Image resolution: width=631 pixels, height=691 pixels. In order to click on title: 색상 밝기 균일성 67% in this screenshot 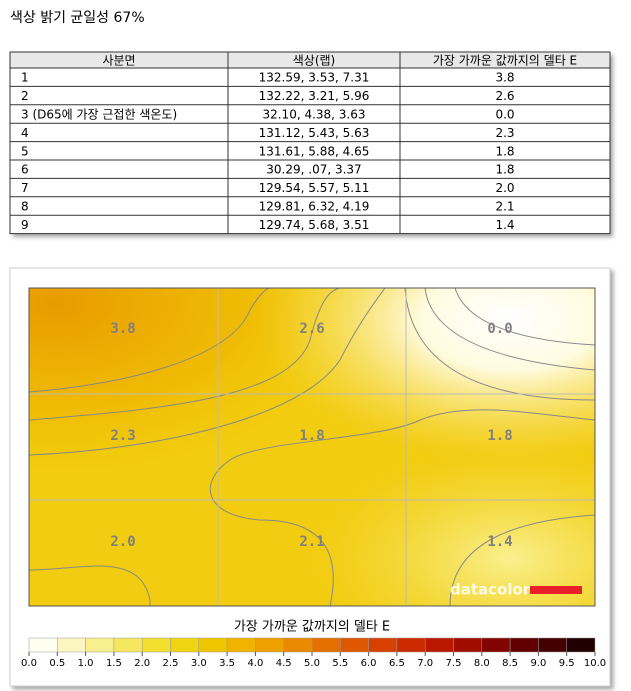, I will do `click(77, 18)`.